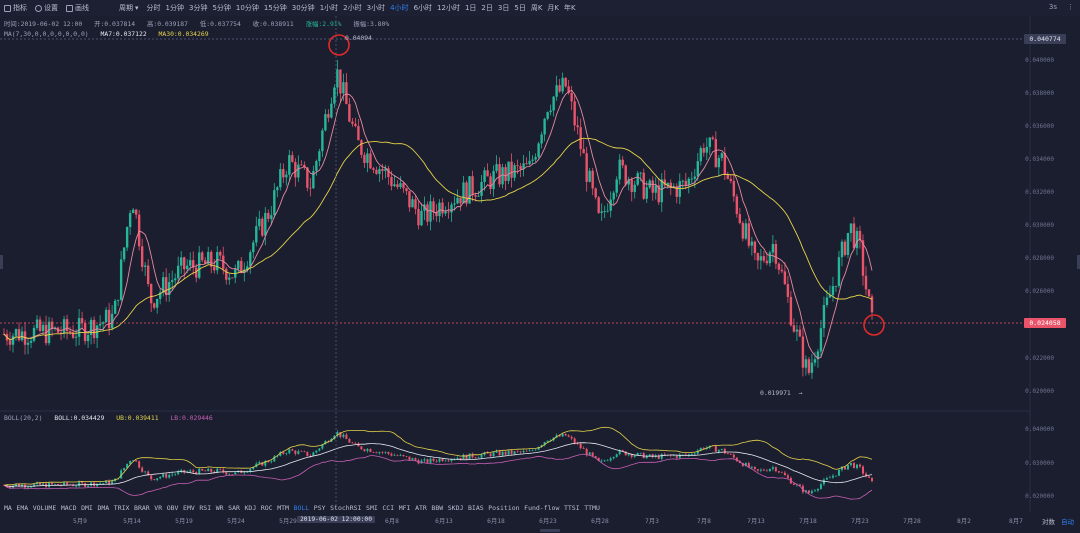 Image resolution: width=1080 pixels, height=533 pixels. Describe the element at coordinates (1070, 7) in the screenshot. I see `expand-icon: ⋮` at that location.